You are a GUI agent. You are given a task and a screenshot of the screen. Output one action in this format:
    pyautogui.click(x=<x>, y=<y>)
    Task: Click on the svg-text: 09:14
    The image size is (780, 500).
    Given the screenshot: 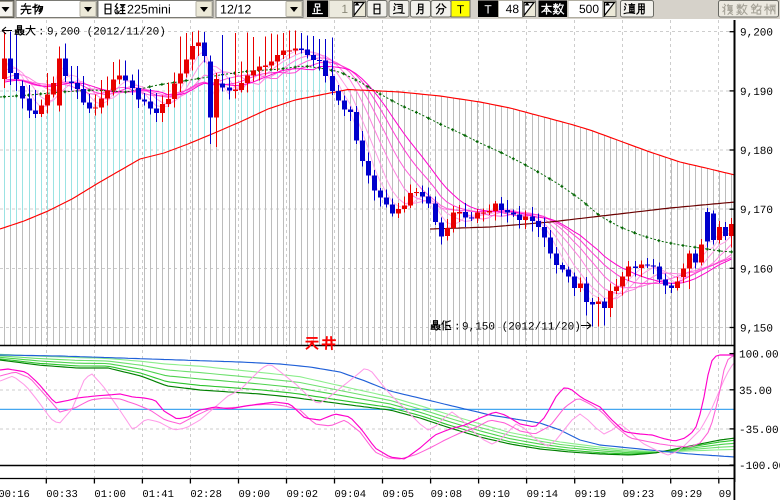 What is the action you would take?
    pyautogui.click(x=543, y=494)
    